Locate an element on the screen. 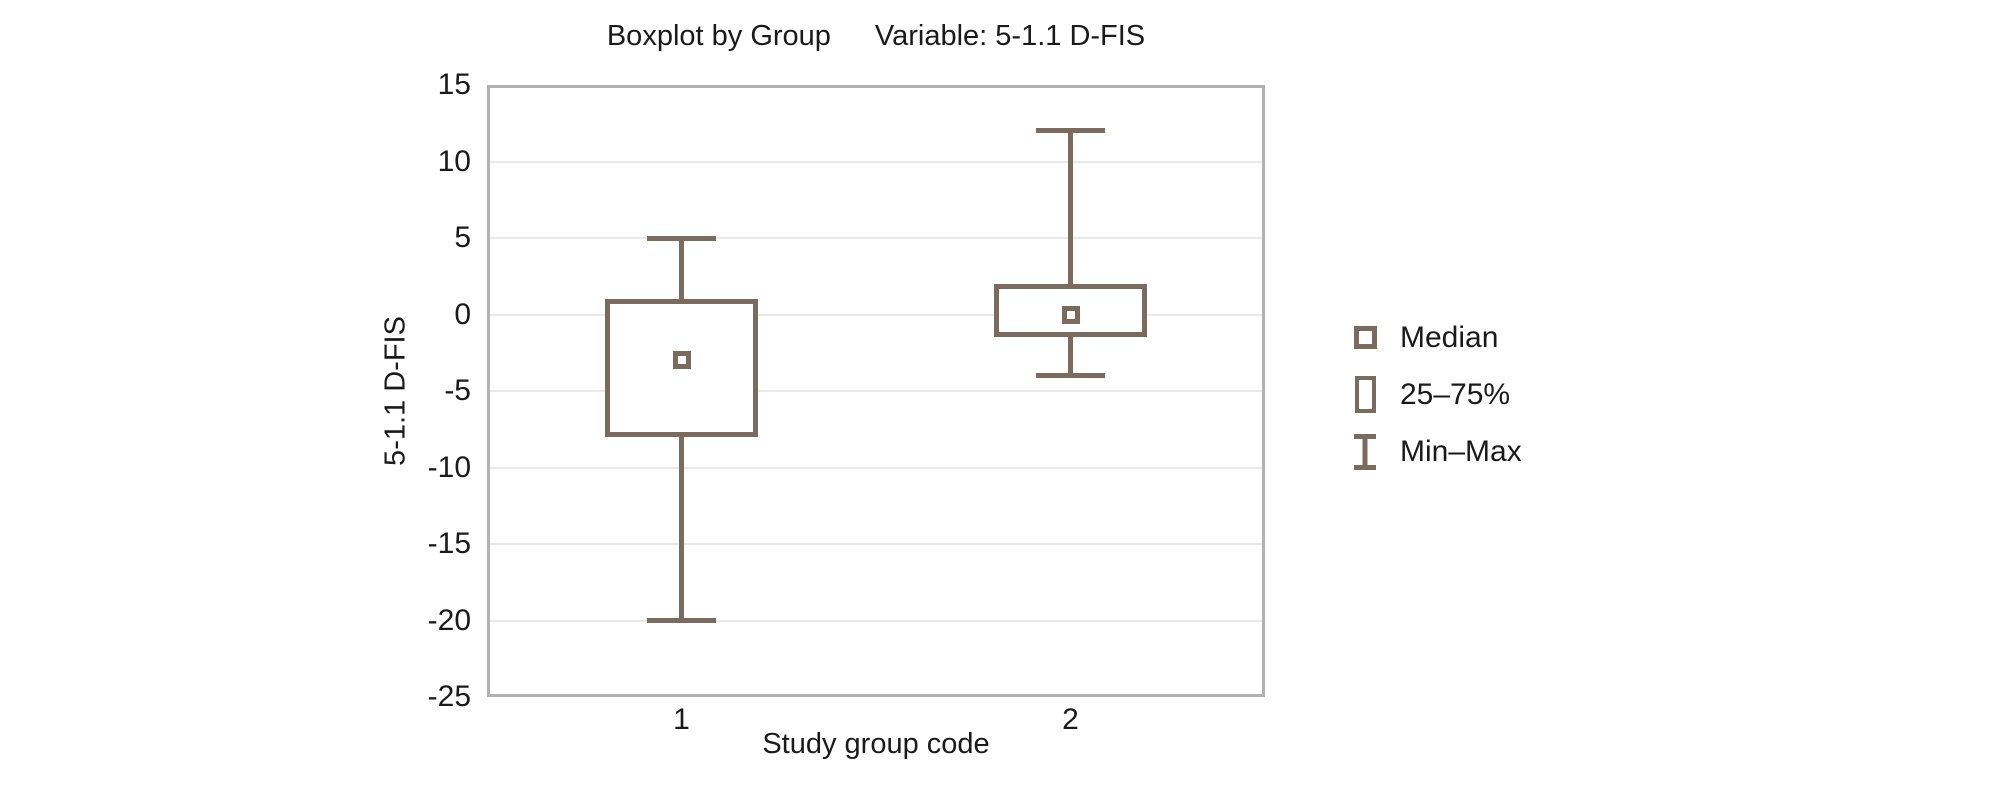 This screenshot has width=2004, height=801. y-tick-label: 0 is located at coordinates (462, 314).